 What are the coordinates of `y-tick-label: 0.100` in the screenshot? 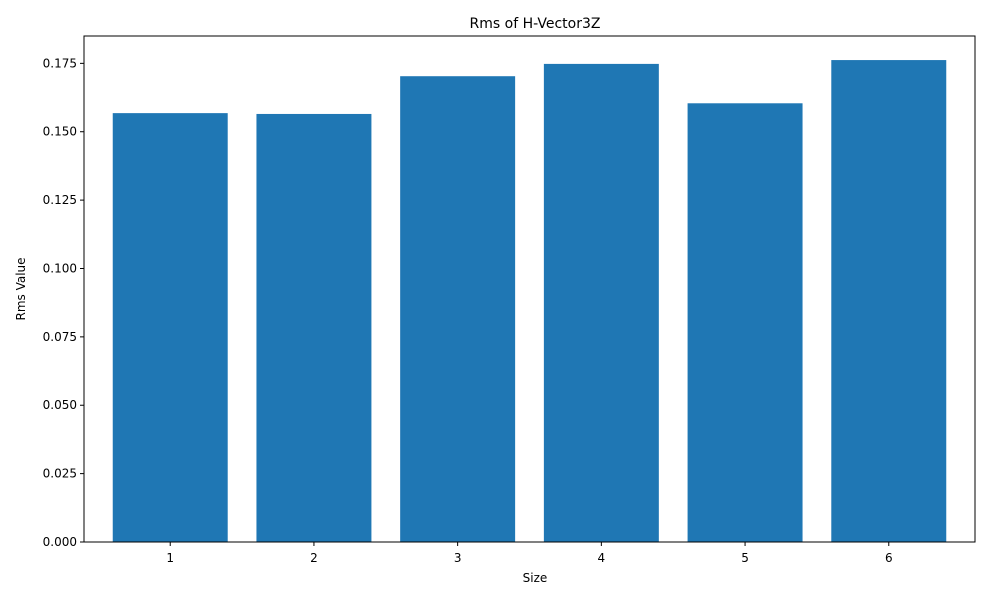 It's located at (60, 268).